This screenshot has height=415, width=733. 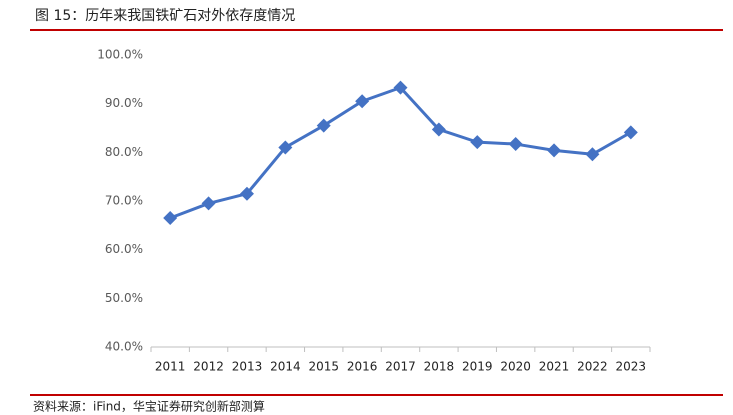 What do you see at coordinates (120, 55) in the screenshot?
I see `y-tick-label: 100.0%` at bounding box center [120, 55].